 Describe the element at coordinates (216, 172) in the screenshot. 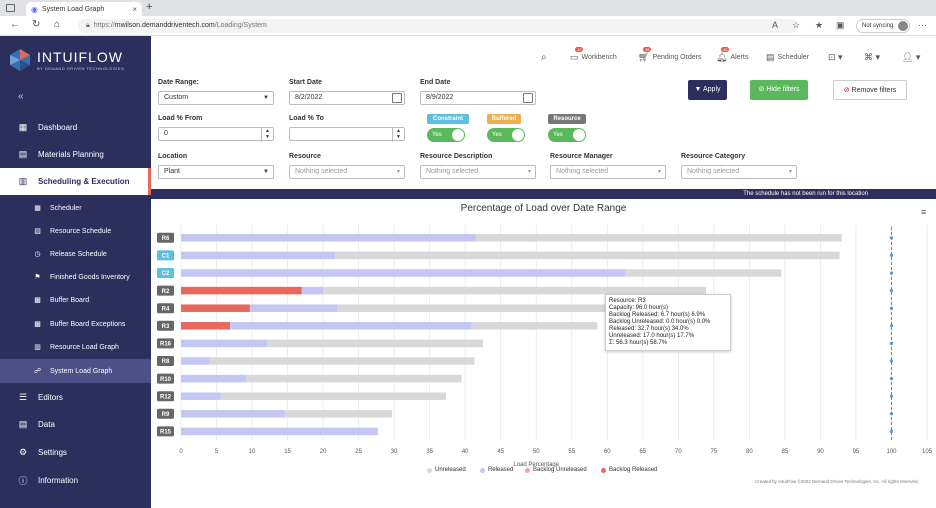

I see `location-select: Plant ▼` at that location.